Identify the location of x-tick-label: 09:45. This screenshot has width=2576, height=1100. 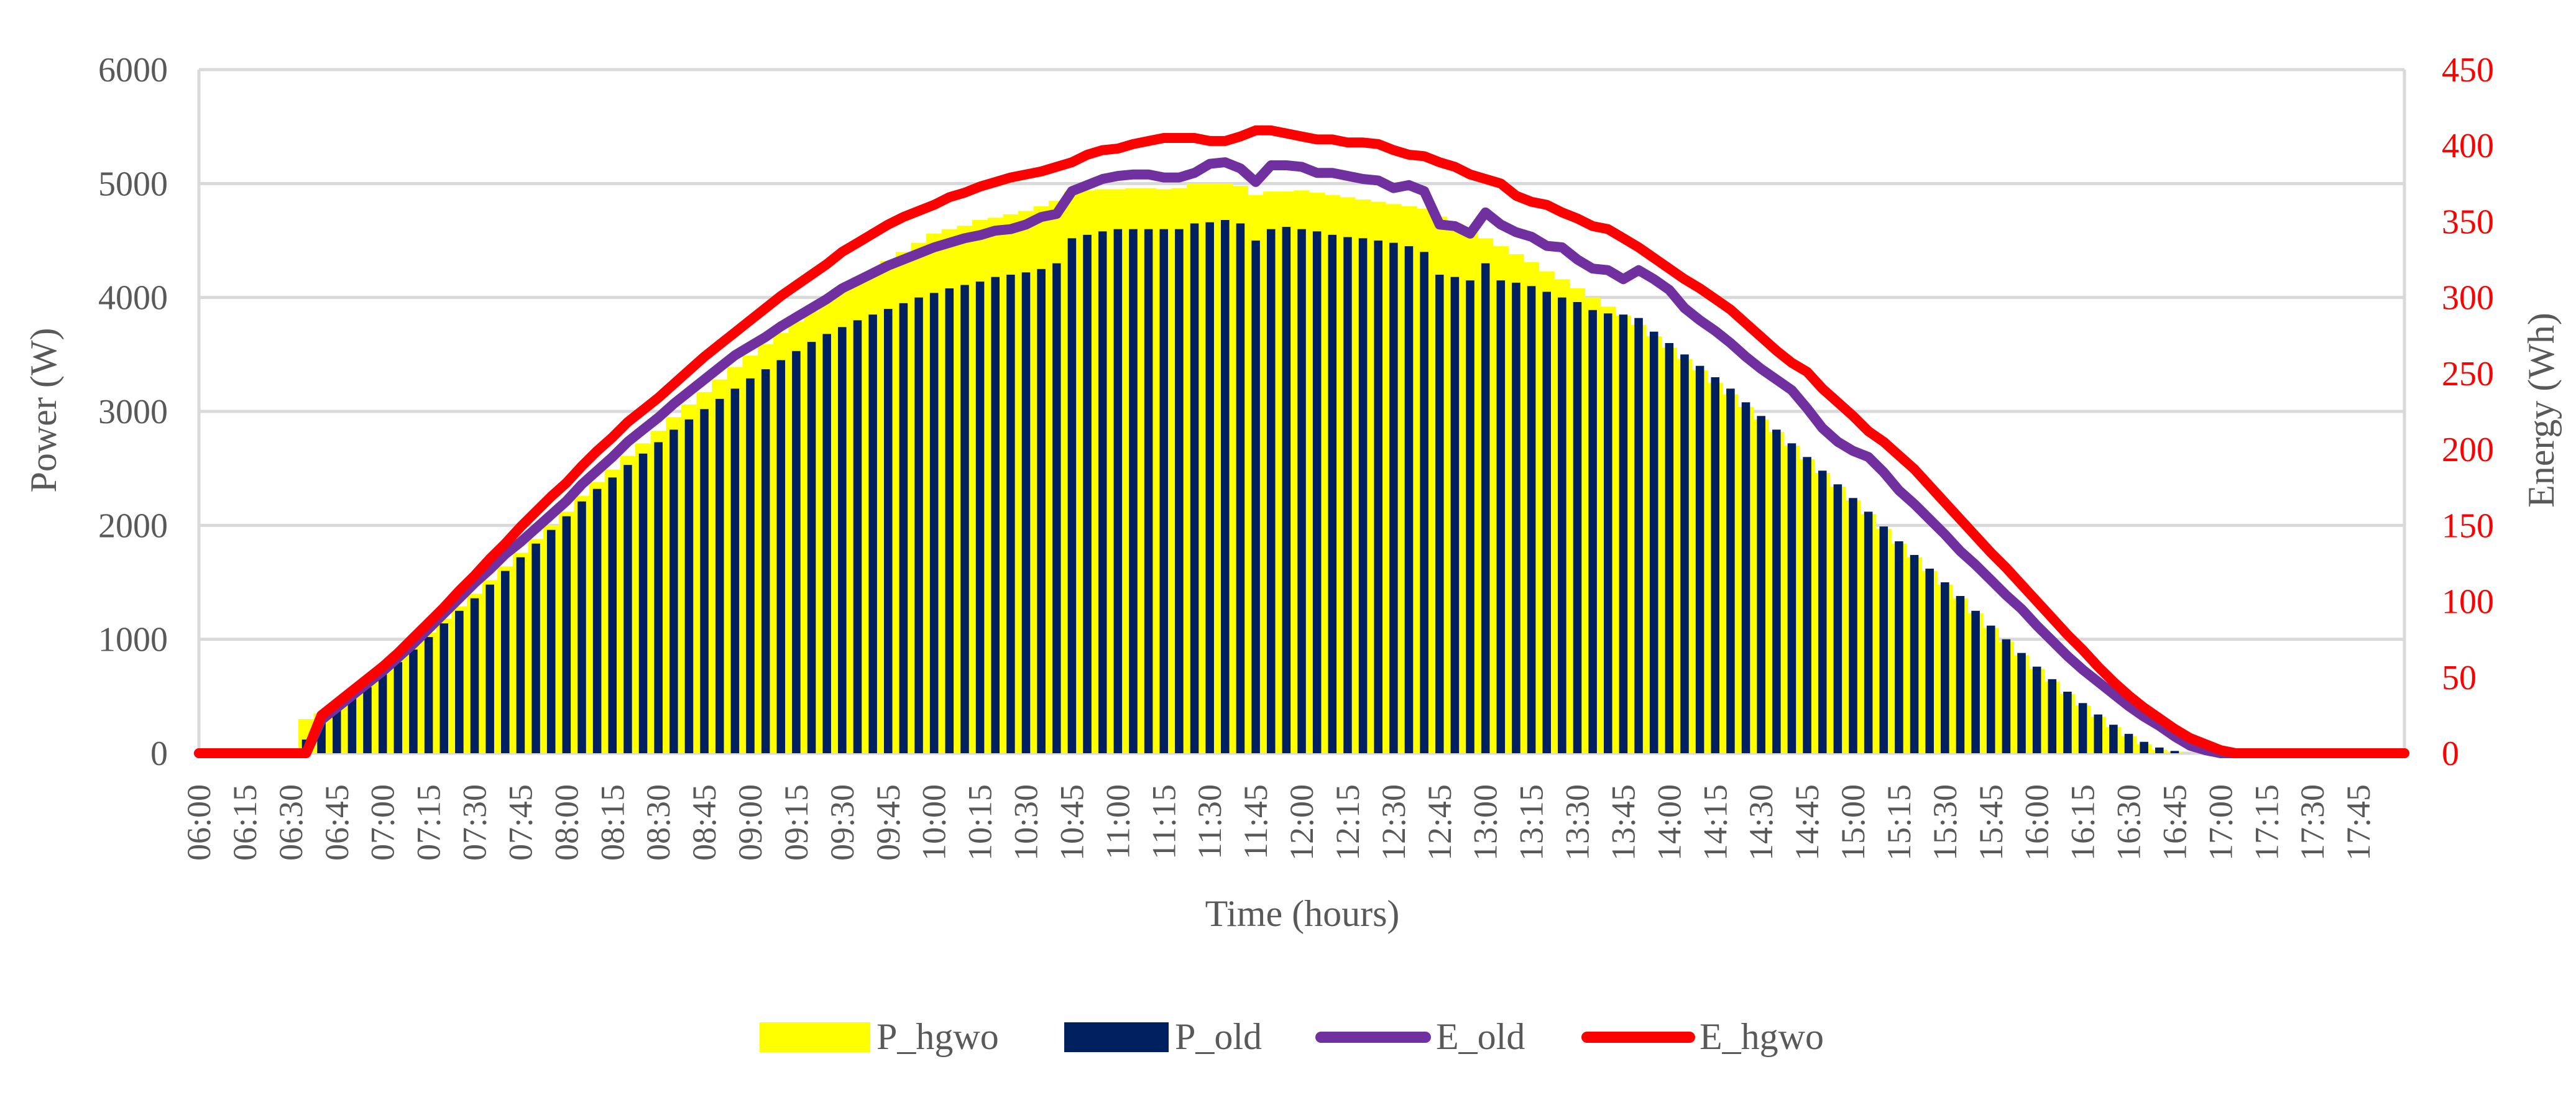
(888, 823).